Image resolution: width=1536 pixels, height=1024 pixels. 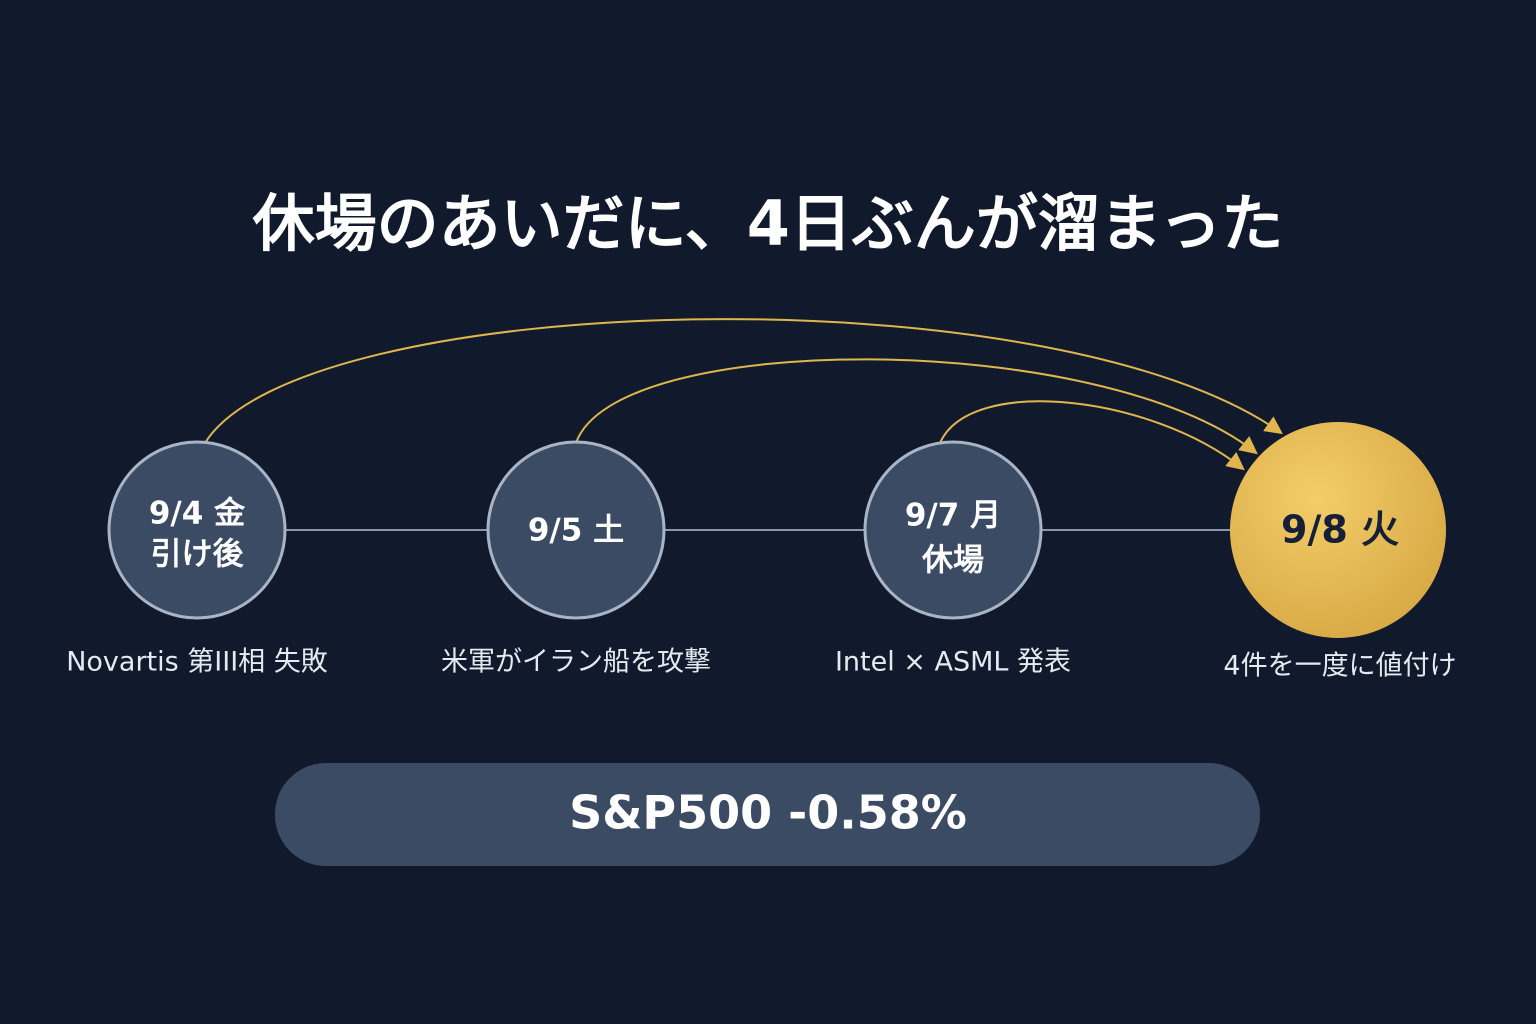 I want to click on node-label: 9/5 土, so click(x=576, y=531).